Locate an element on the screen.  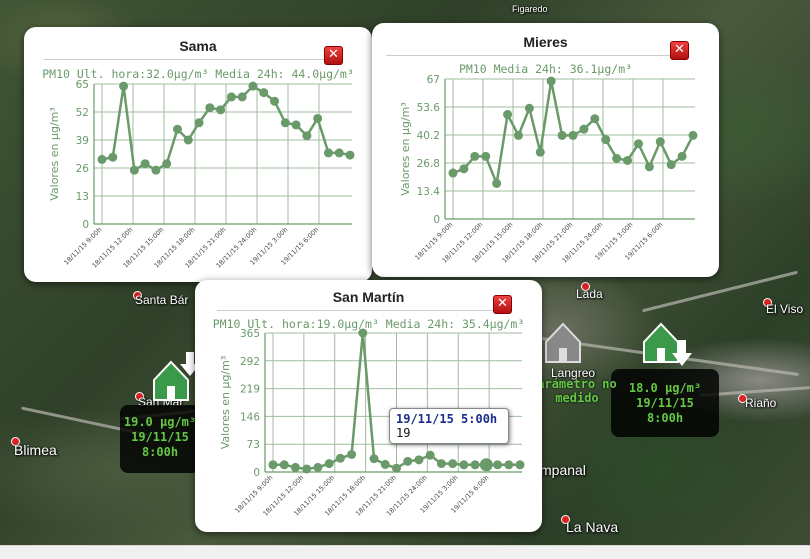
town-la-nava: La Nava is located at coordinates (592, 527).